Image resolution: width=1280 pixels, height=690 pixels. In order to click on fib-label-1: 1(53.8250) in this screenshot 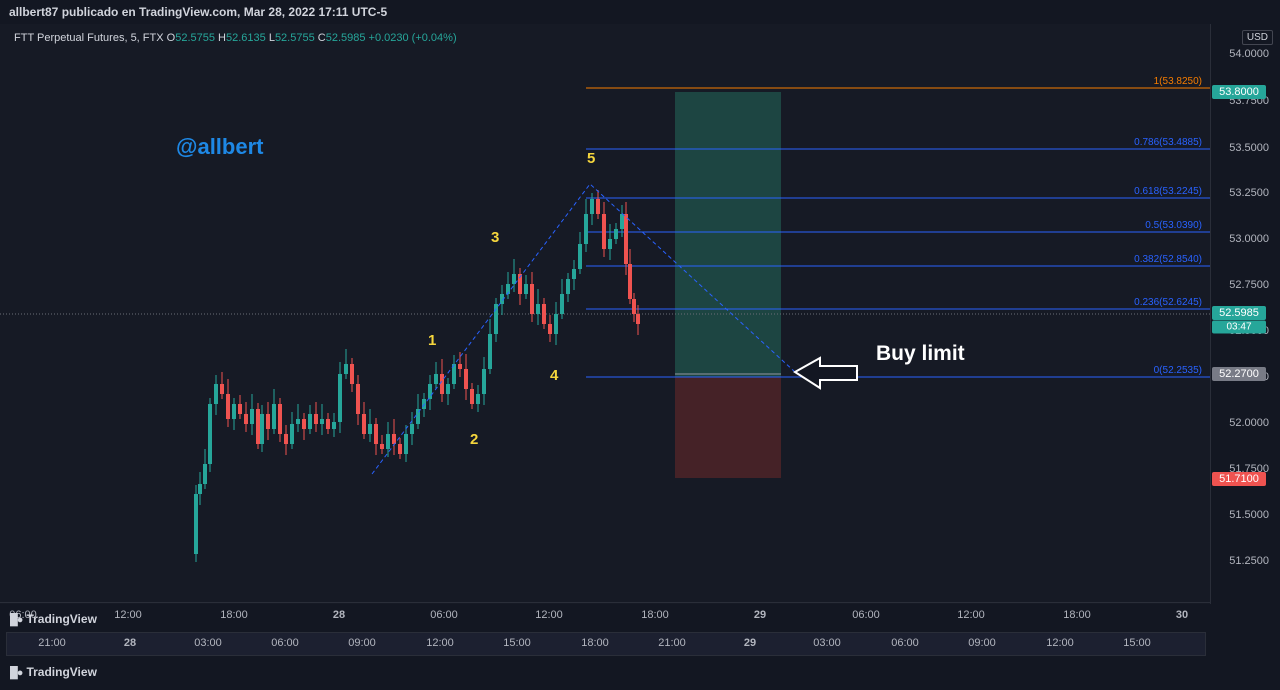, I will do `click(1177, 81)`.